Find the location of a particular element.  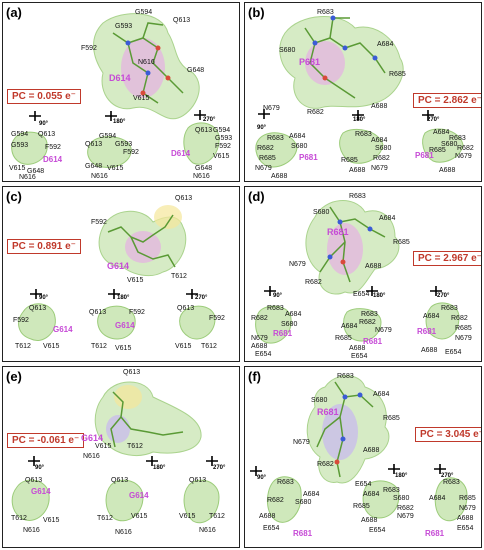

residue-label: G593 is located at coordinates (123, 26).